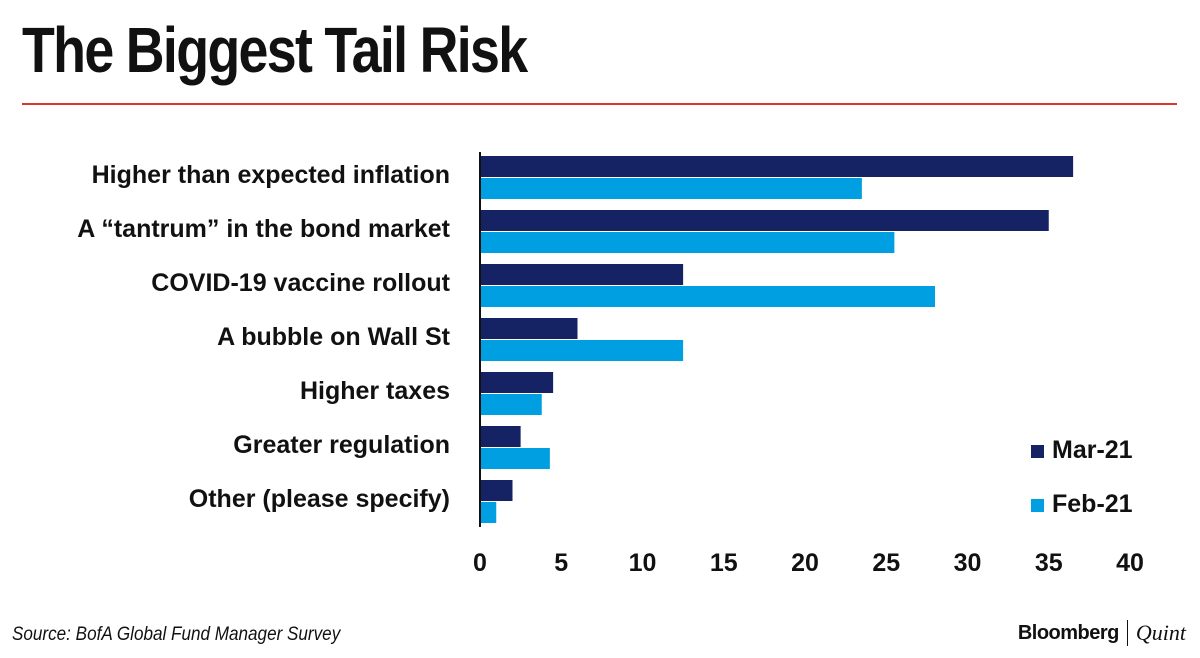  I want to click on category-label-4: Higher taxes, so click(375, 391).